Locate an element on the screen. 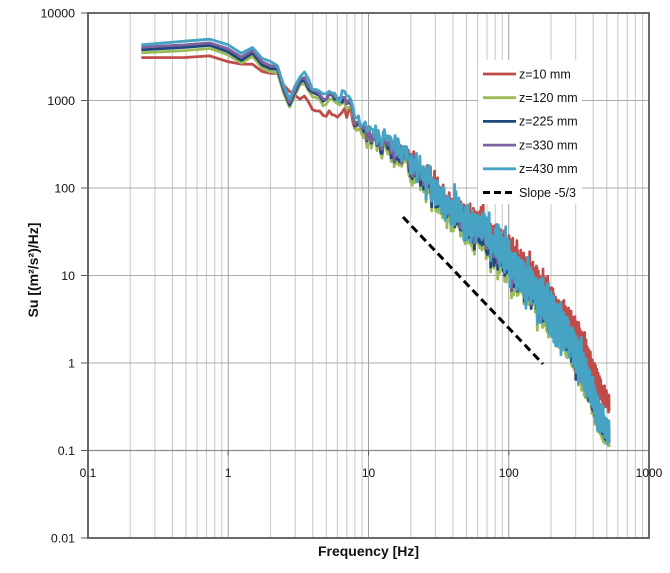  svg-text: z=10 mm is located at coordinates (545, 74).